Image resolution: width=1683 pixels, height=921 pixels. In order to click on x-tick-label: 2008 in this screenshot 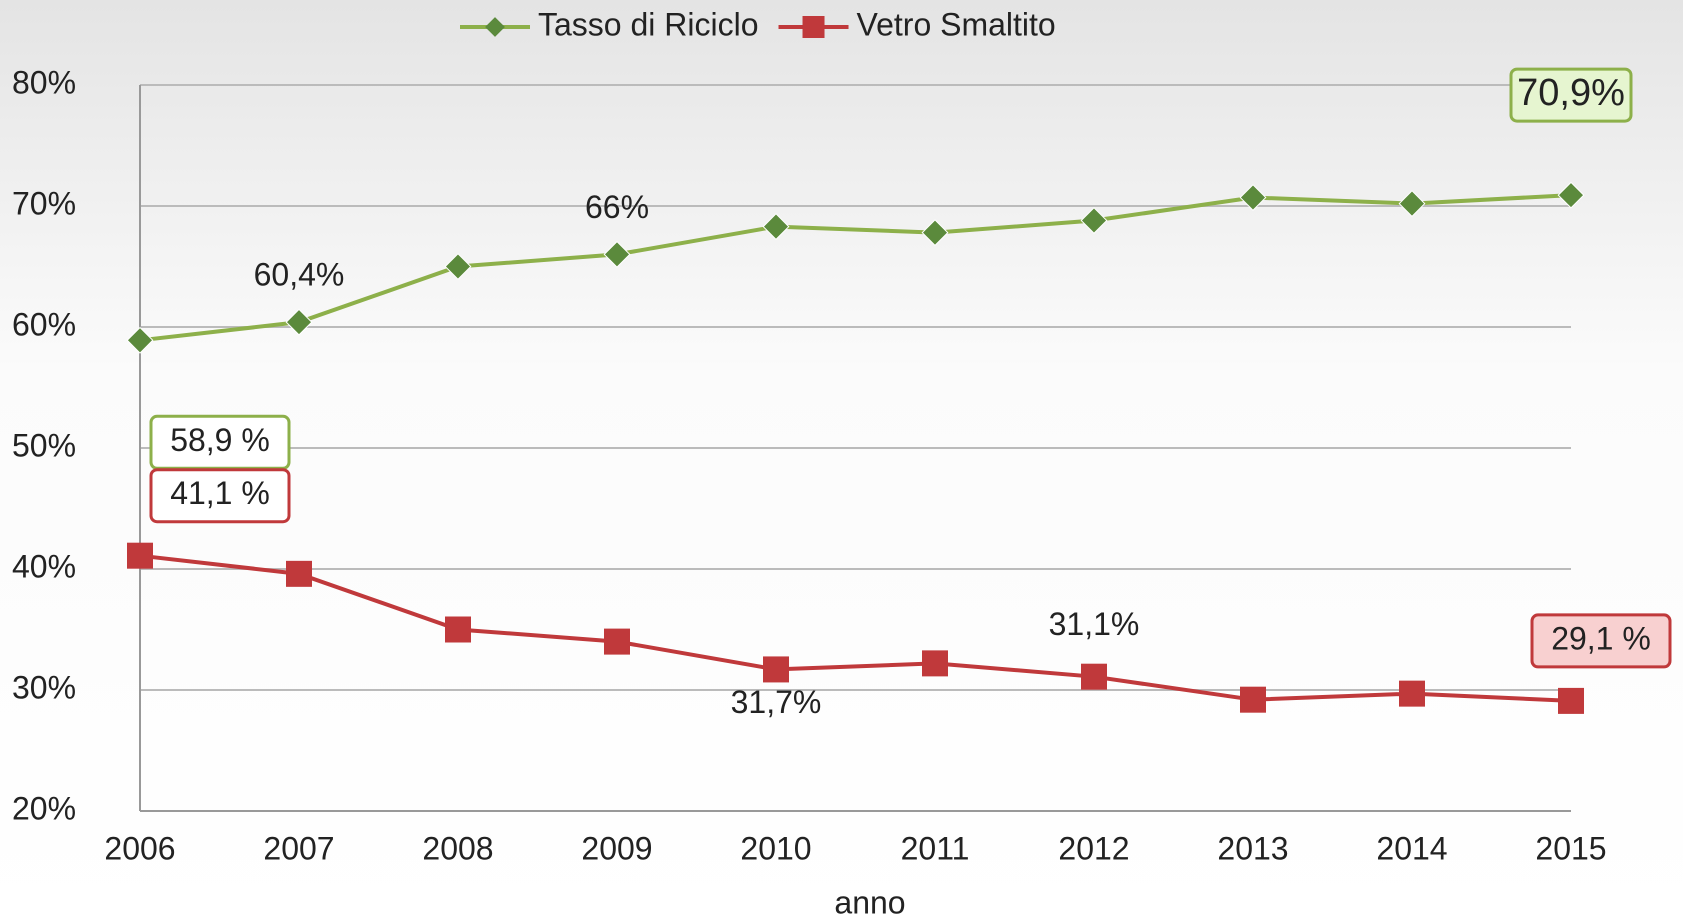, I will do `click(457, 848)`.